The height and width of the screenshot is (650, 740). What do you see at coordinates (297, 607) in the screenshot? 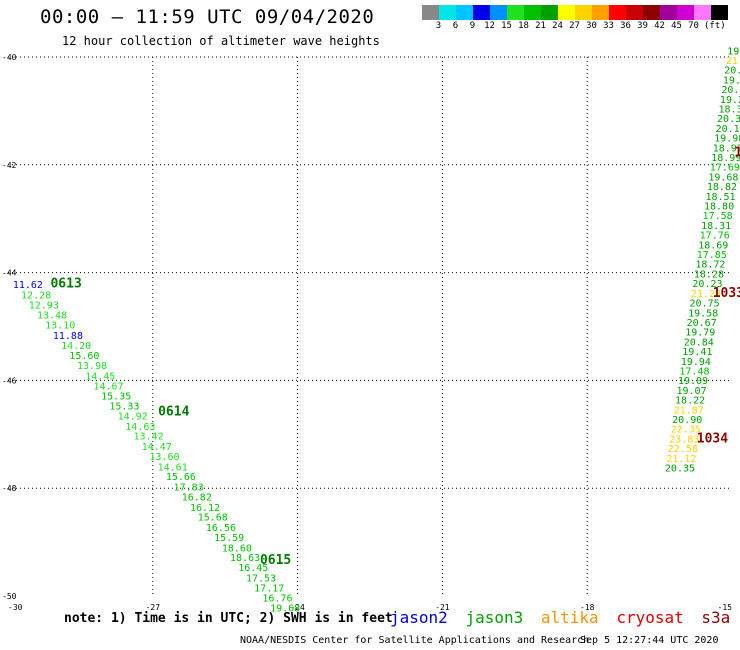
I see `lon-tick-label: -24` at bounding box center [297, 607].